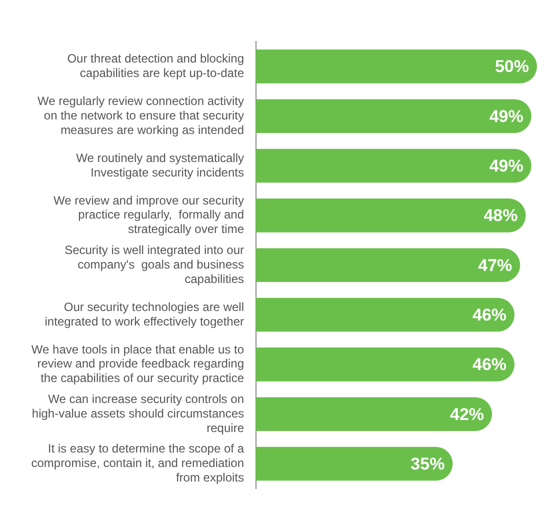  I want to click on y-tick-label: We can increase security controls on high-value assets should circumstances require, so click(138, 413).